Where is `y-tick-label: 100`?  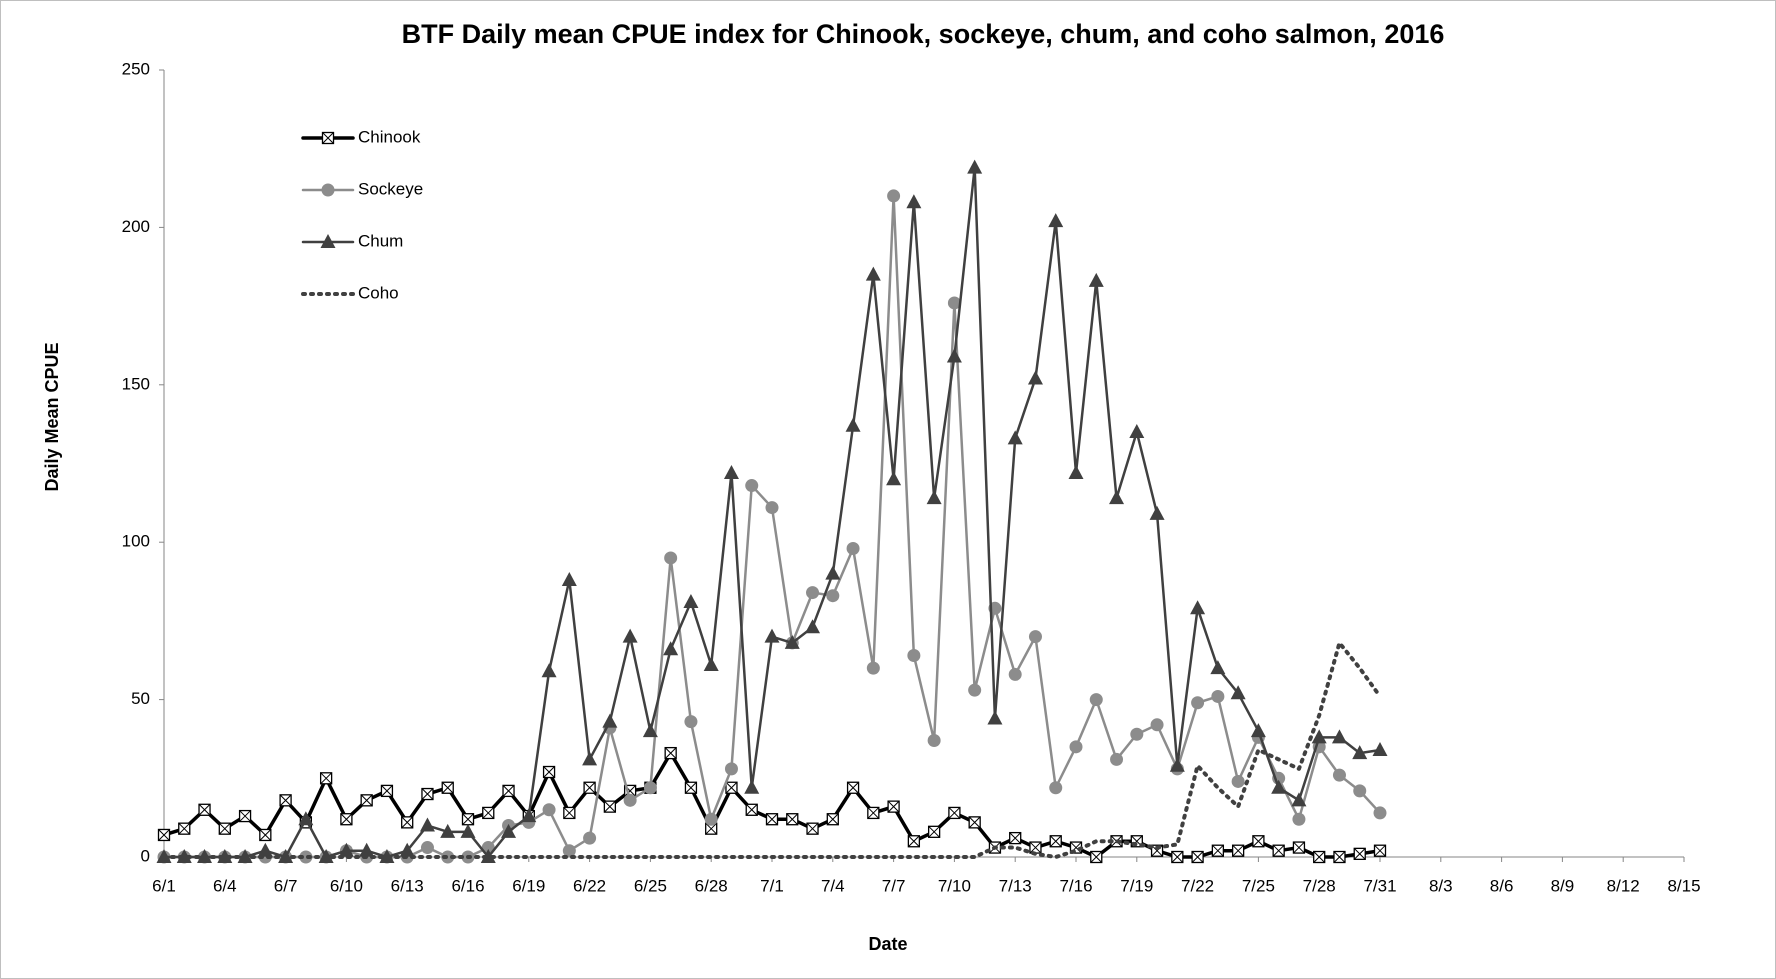
y-tick-label: 100 is located at coordinates (136, 541).